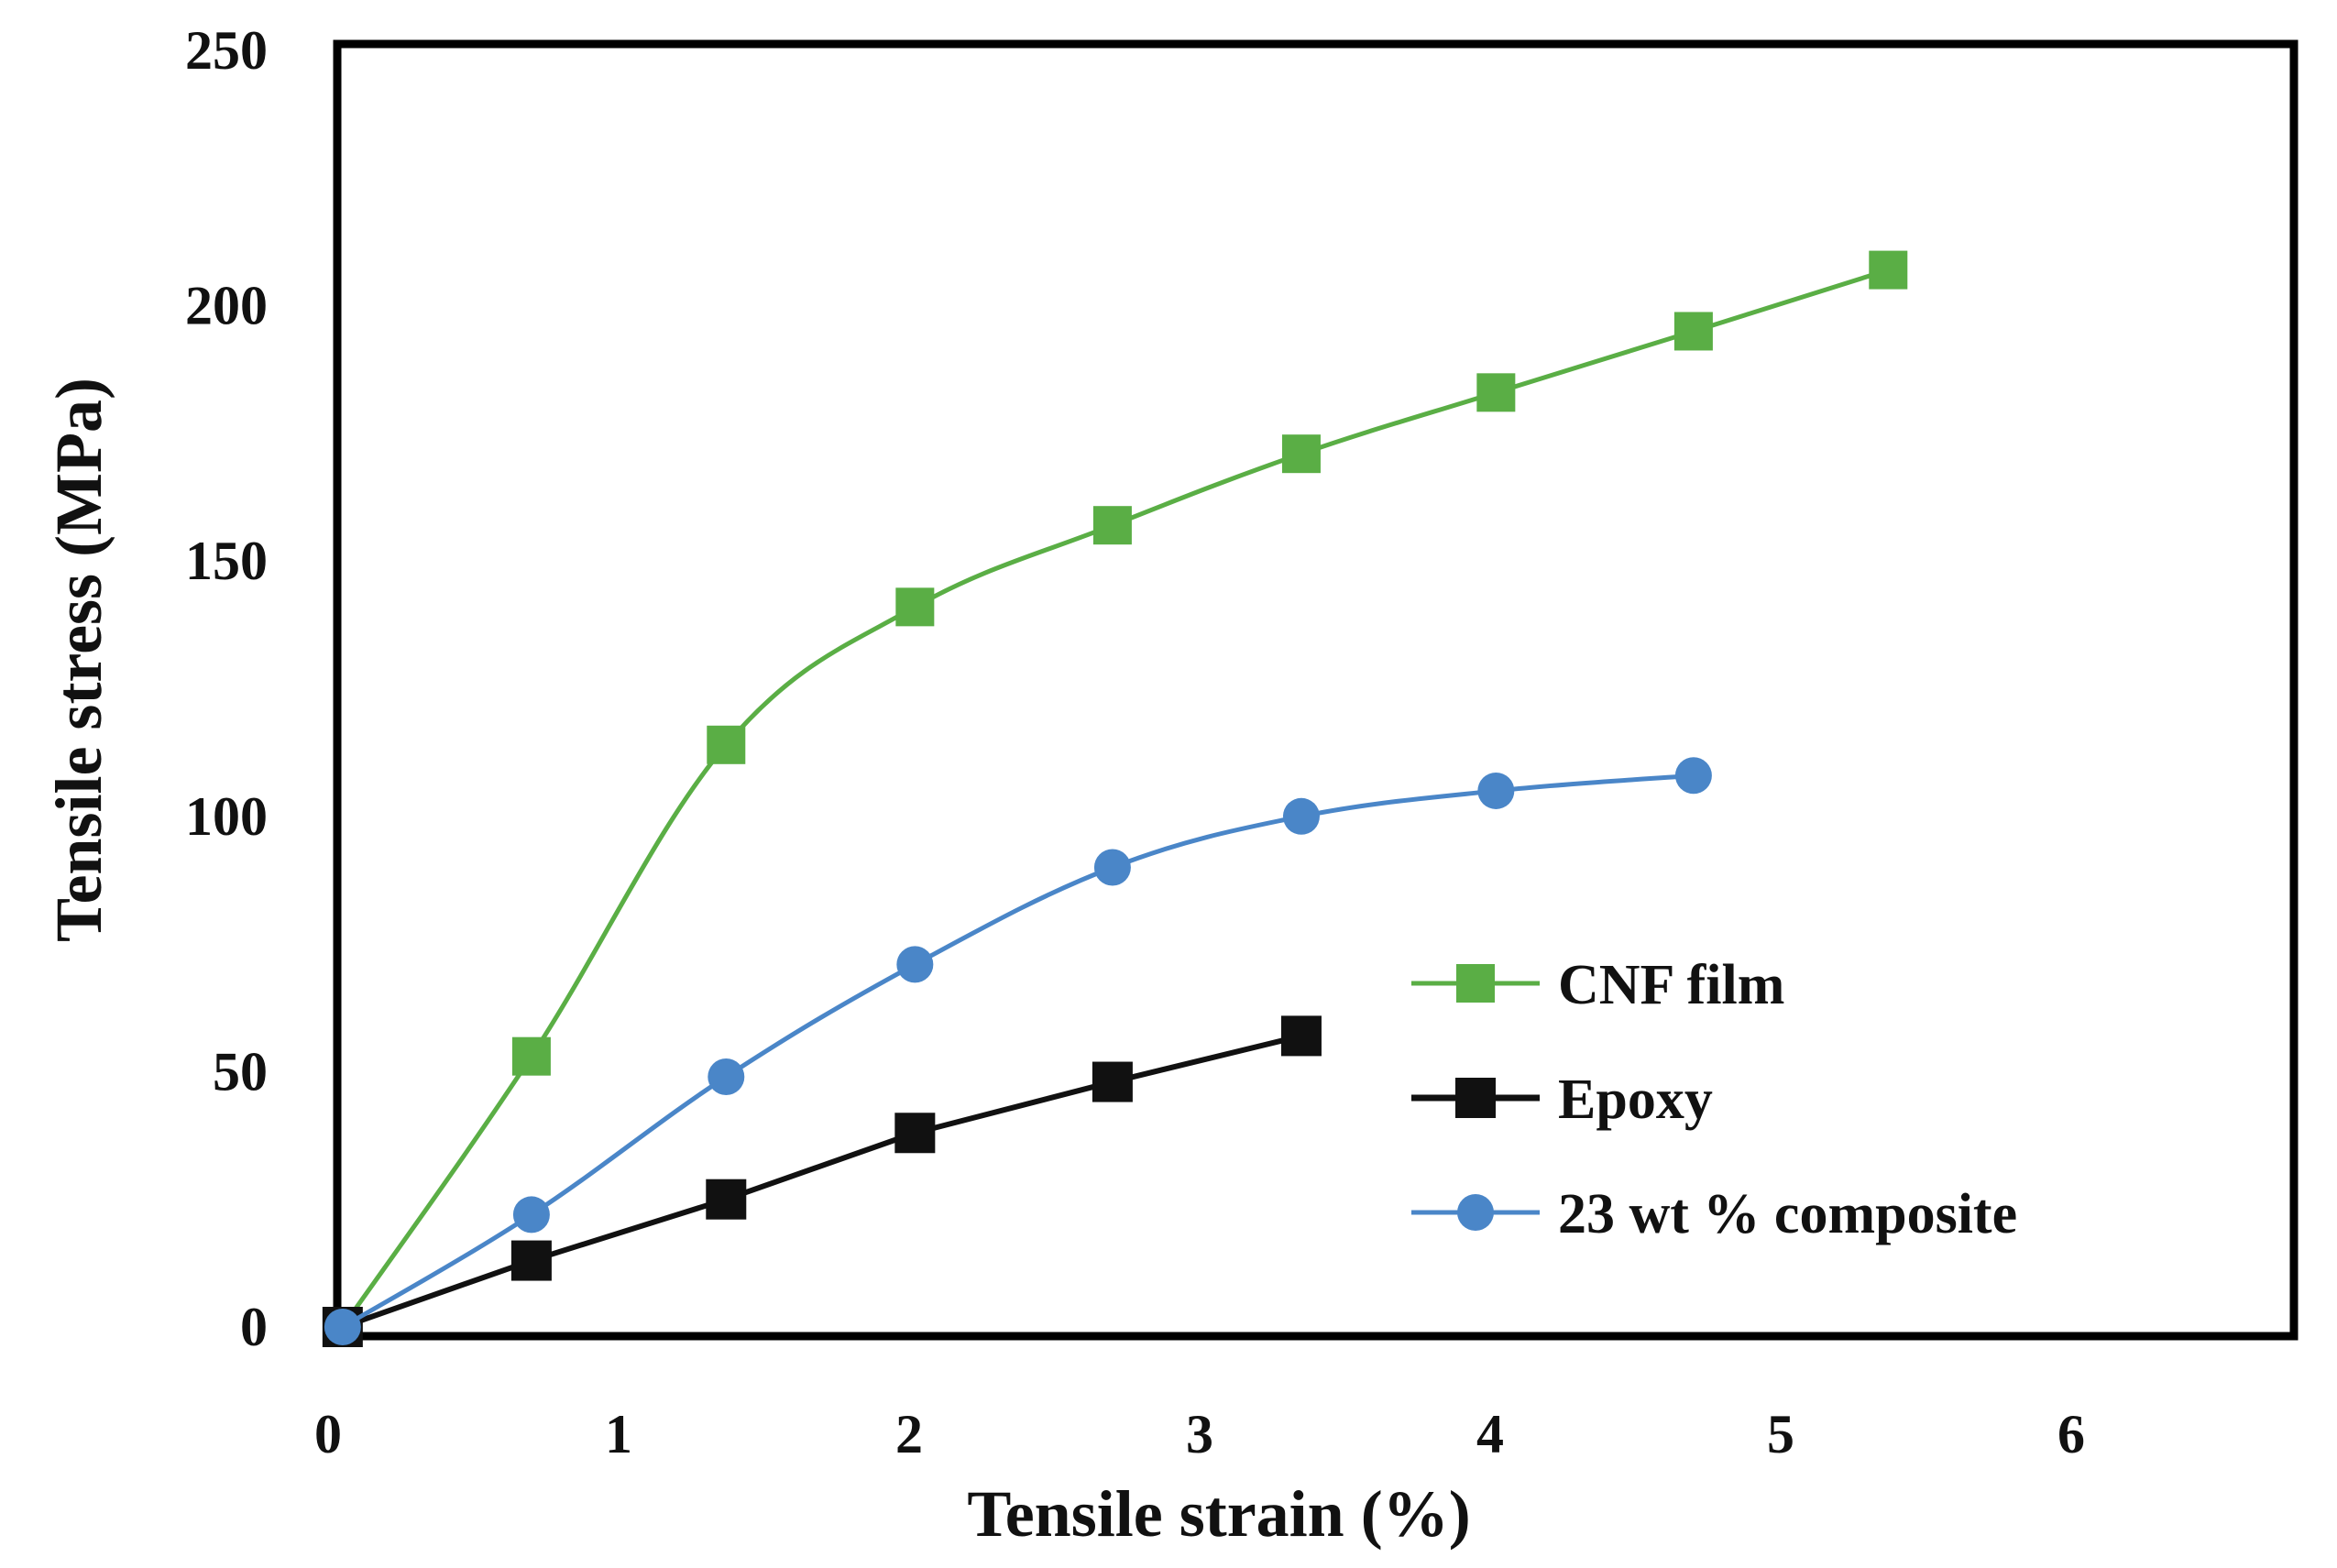  I want to click on legend-item-23-wt-composite: 23 wt % composite, so click(1714, 1214).